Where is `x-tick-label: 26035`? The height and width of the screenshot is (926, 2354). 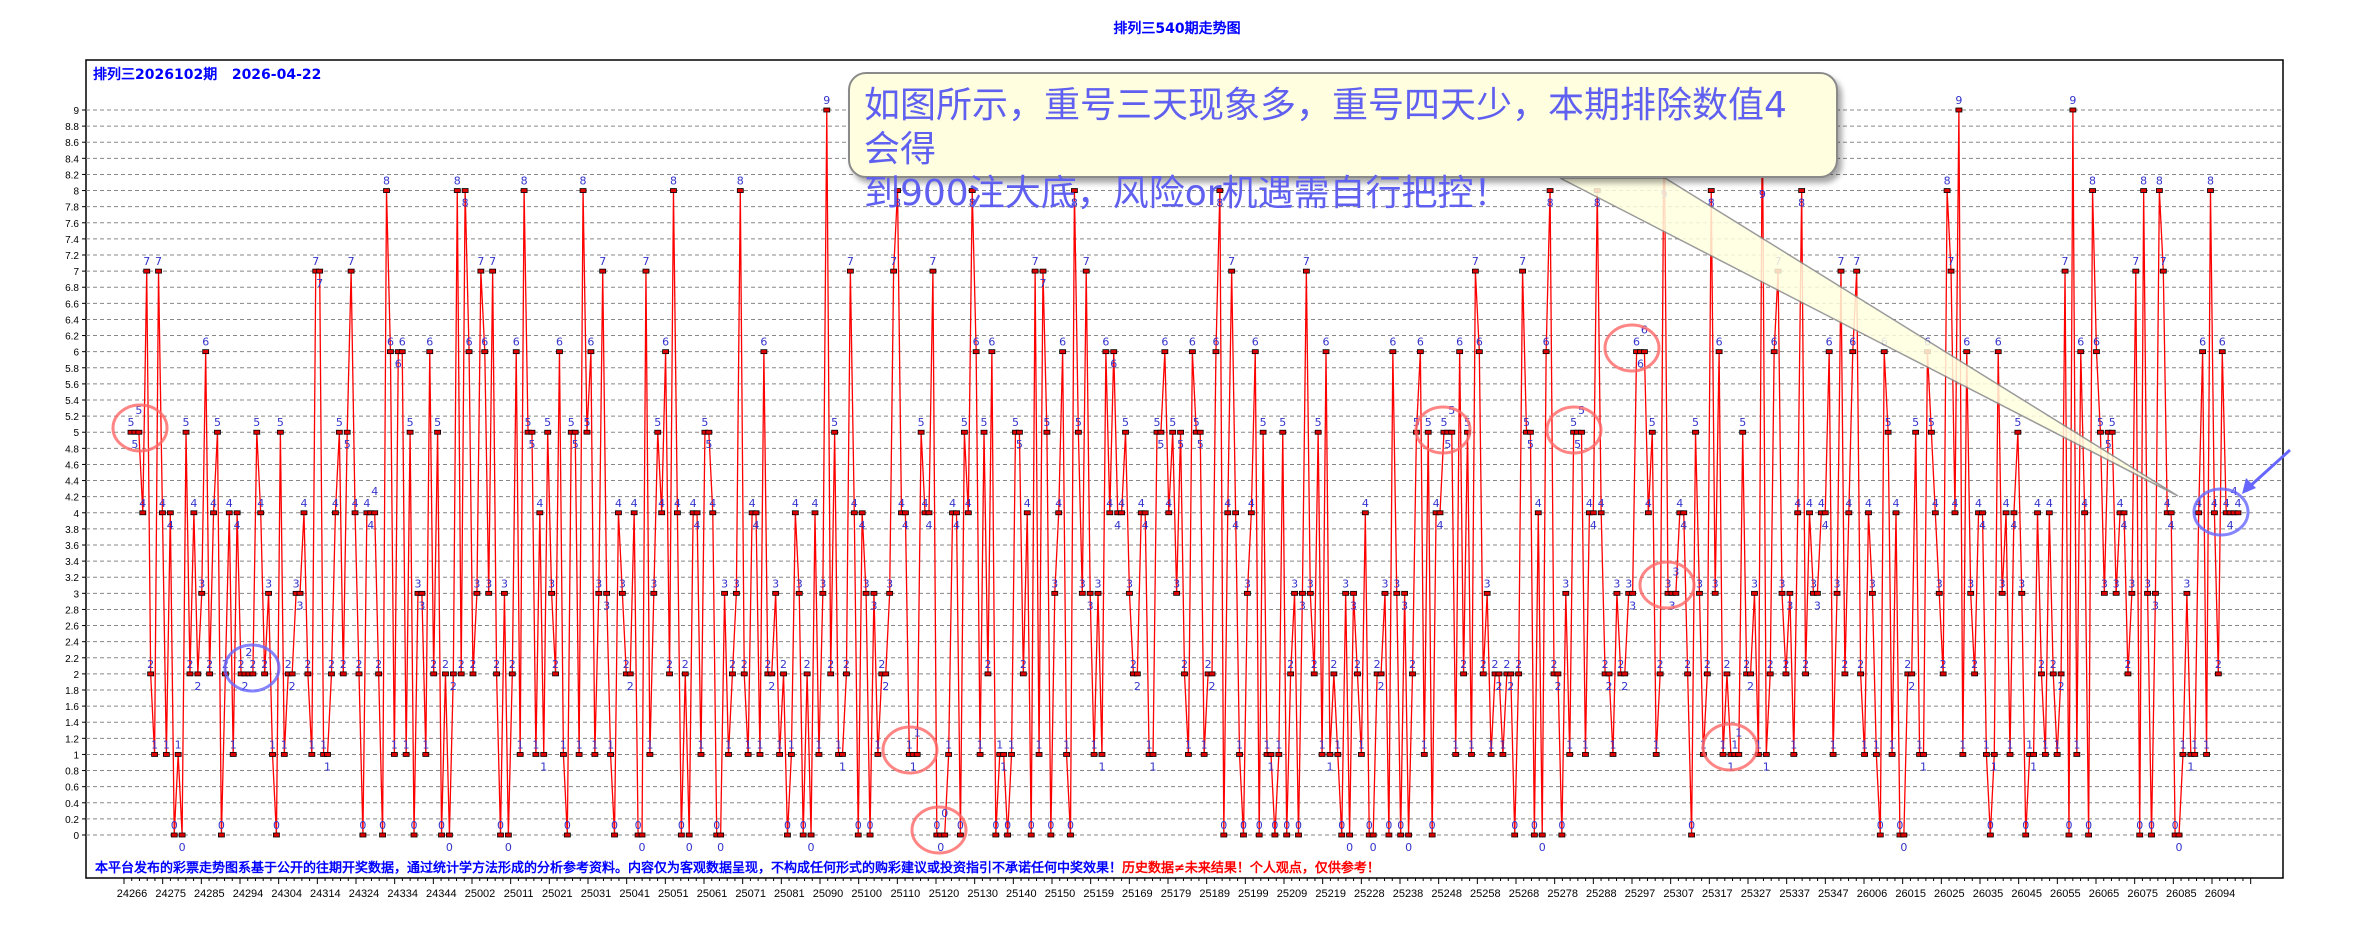 x-tick-label: 26035 is located at coordinates (1988, 894).